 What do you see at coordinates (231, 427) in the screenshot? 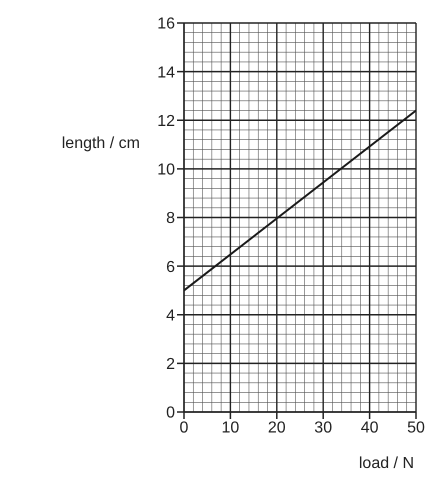
I see `x-tick-label: 10` at bounding box center [231, 427].